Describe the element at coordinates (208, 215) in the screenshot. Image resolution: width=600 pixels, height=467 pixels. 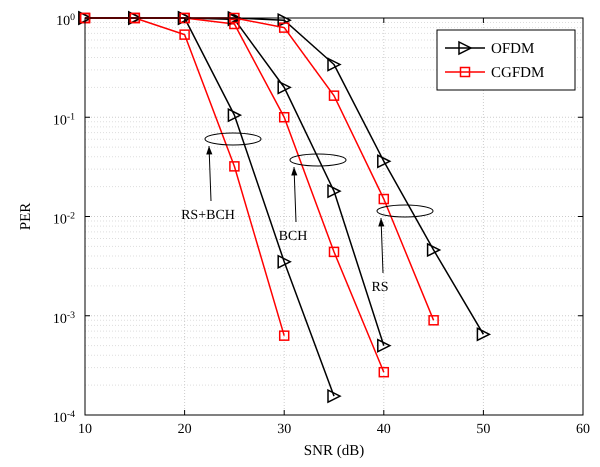
I see `annotation: RS+BCH` at that location.